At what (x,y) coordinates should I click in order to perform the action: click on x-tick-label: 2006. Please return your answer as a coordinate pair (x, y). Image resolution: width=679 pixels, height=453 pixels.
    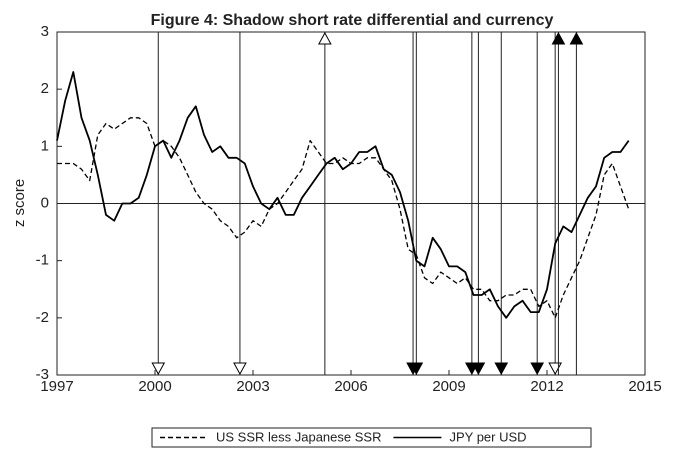
    Looking at the image, I should click on (350, 386).